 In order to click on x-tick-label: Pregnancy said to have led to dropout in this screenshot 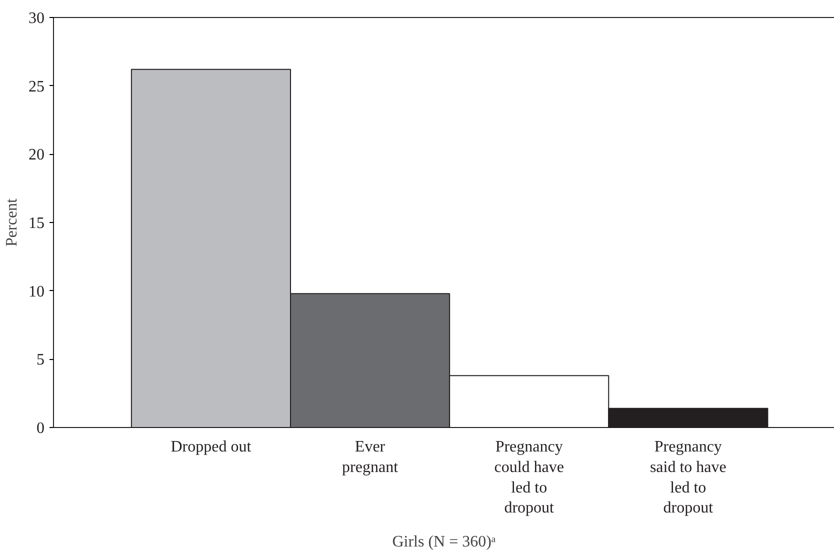, I will do `click(688, 477)`.